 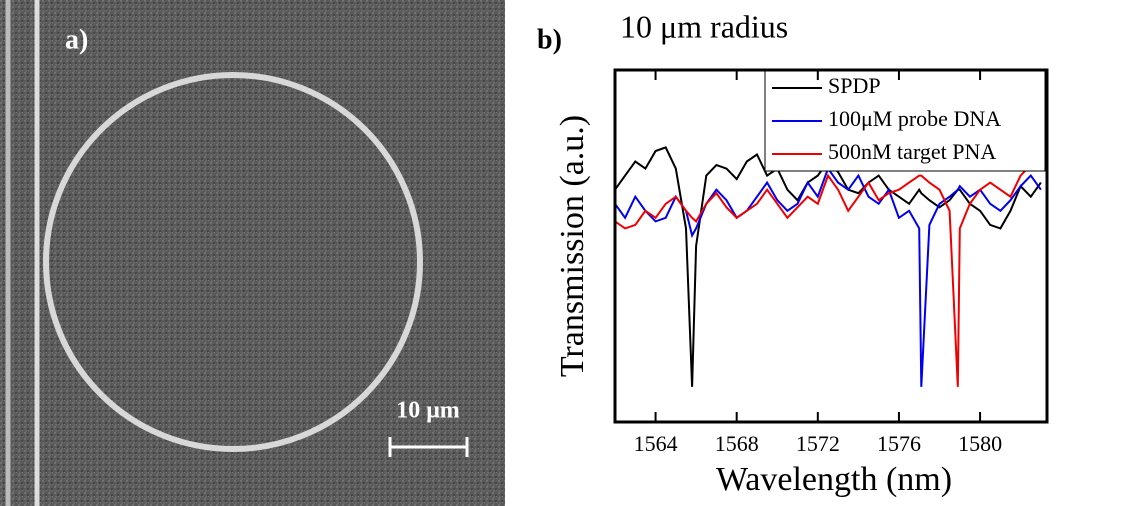 I want to click on x-tick-label: 1580, so click(x=980, y=443).